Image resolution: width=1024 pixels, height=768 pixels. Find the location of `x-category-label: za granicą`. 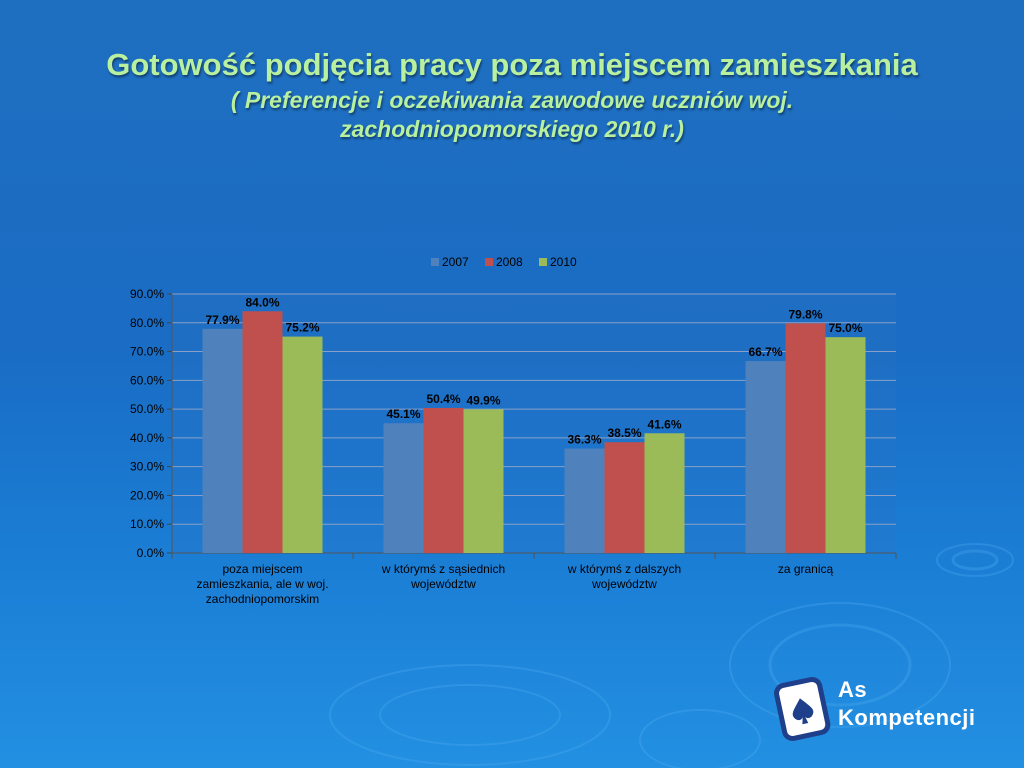

x-category-label: za granicą is located at coordinates (806, 569).